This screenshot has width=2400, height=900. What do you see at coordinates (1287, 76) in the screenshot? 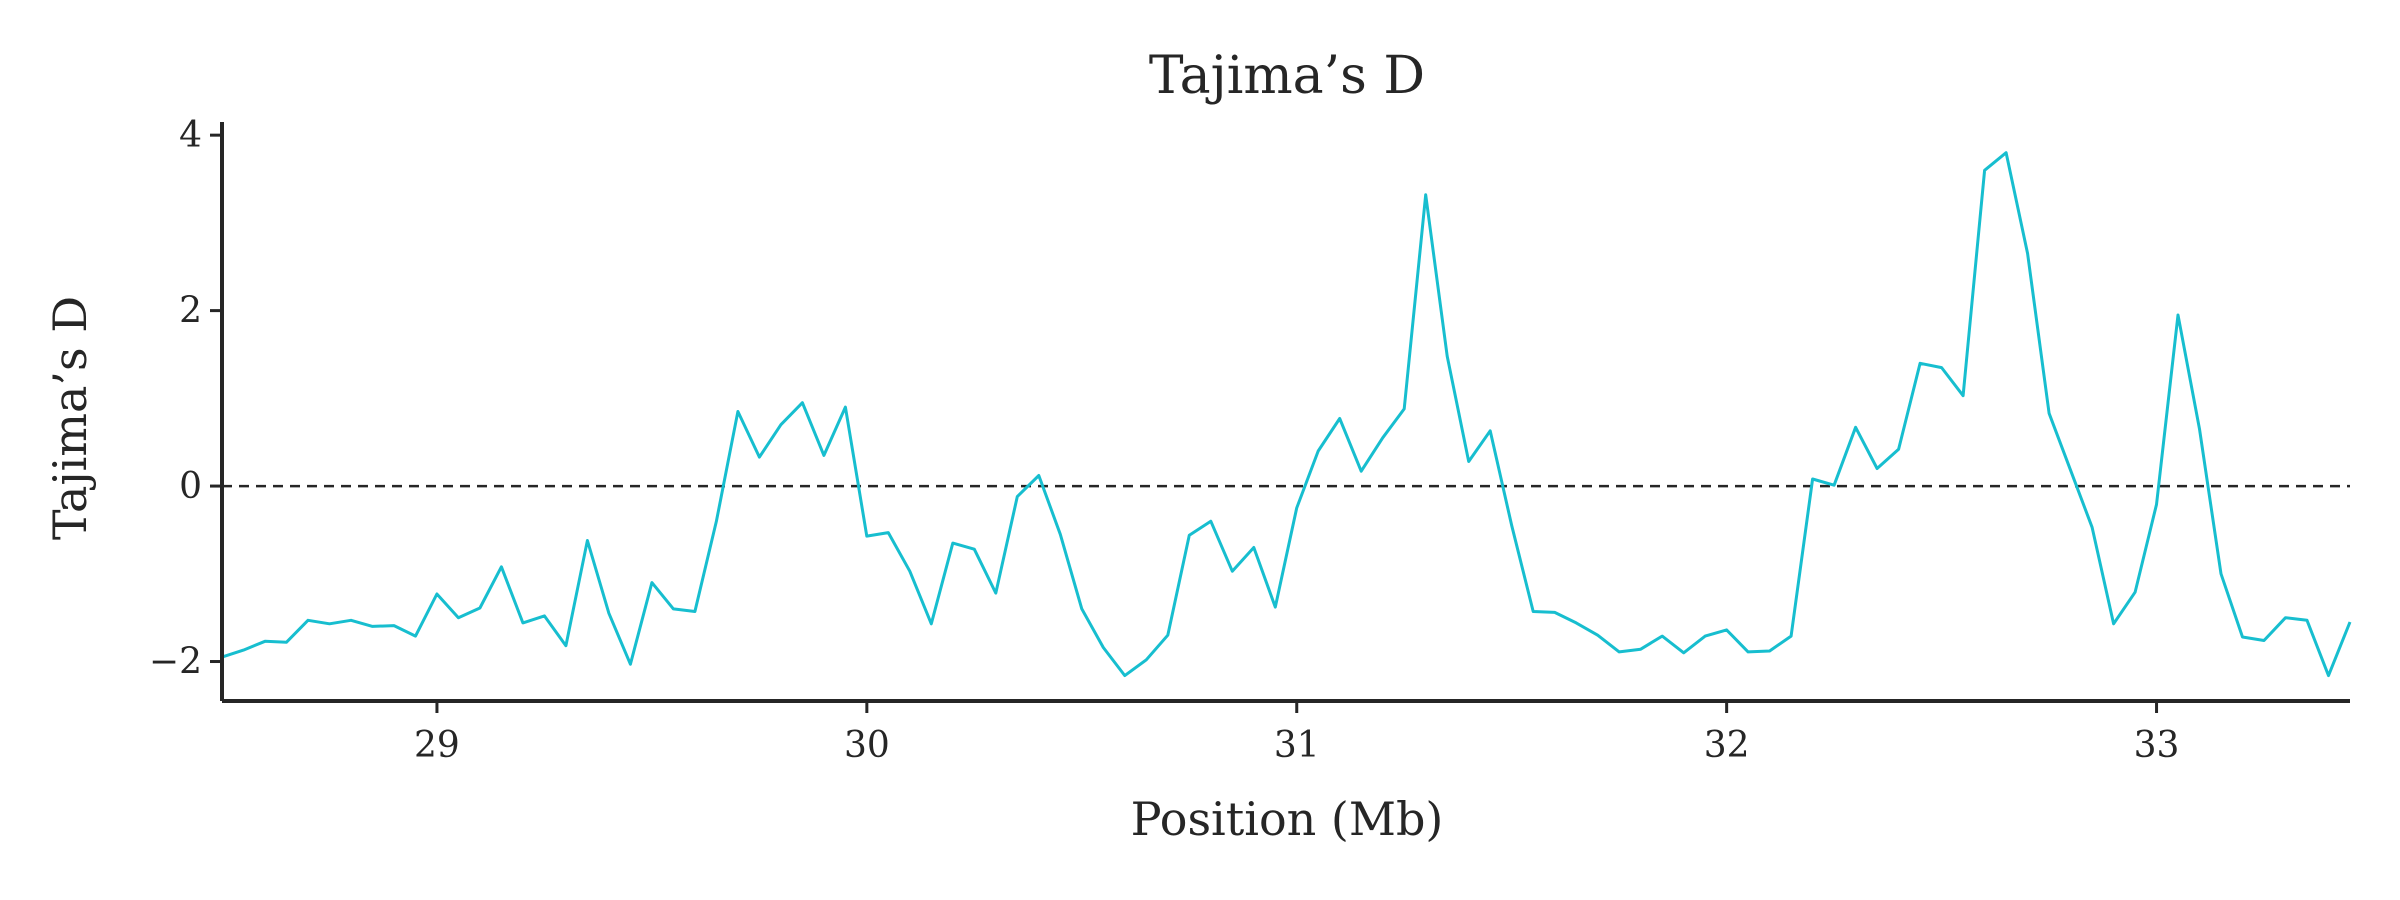
I see `chart-title: Tajima’s D` at bounding box center [1287, 76].